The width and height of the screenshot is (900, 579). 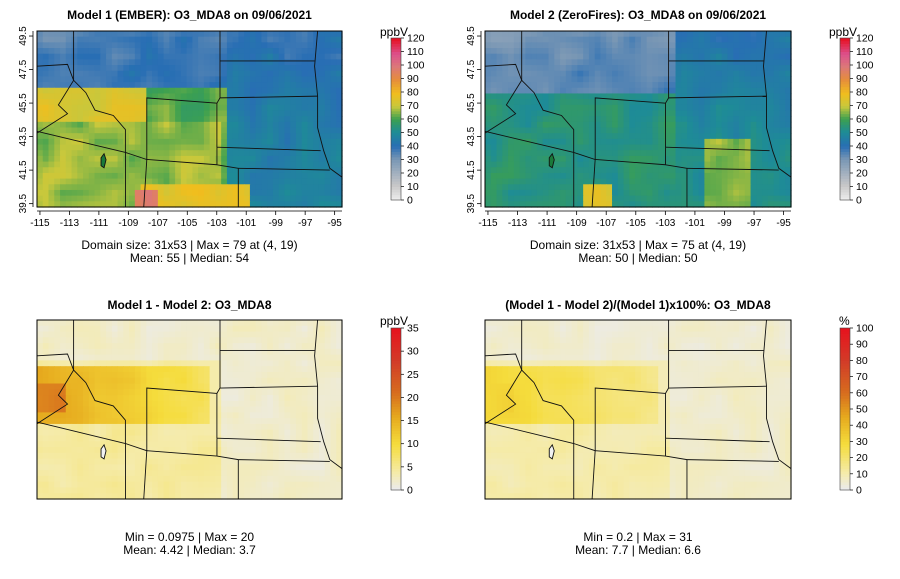 What do you see at coordinates (275, 223) in the screenshot?
I see `x-tick-label: -99` at bounding box center [275, 223].